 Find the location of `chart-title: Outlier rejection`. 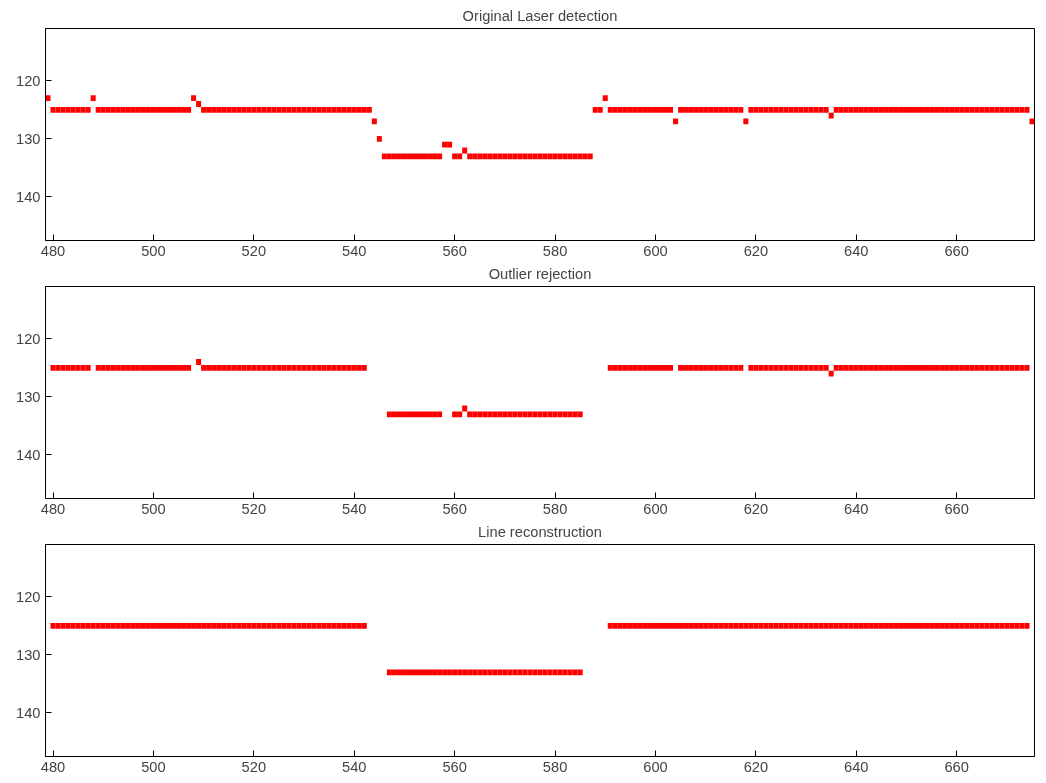

chart-title: Outlier rejection is located at coordinates (540, 273).